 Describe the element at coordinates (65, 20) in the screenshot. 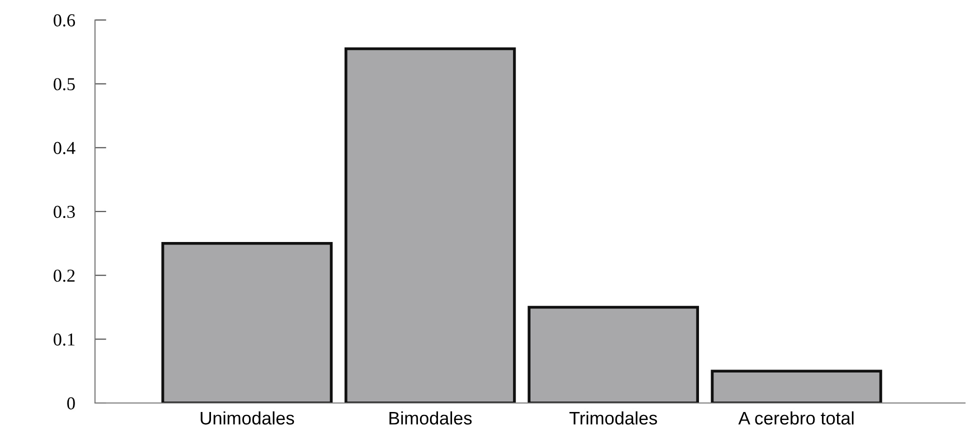

I see `y-tick-label: 0.6` at that location.